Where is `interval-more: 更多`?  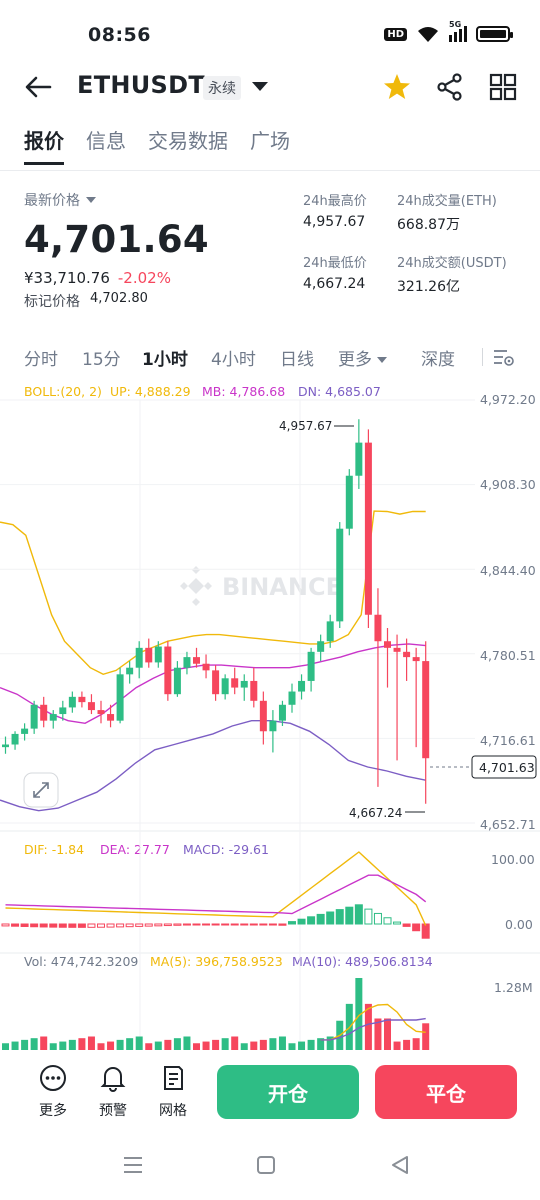 interval-more: 更多 is located at coordinates (362, 357).